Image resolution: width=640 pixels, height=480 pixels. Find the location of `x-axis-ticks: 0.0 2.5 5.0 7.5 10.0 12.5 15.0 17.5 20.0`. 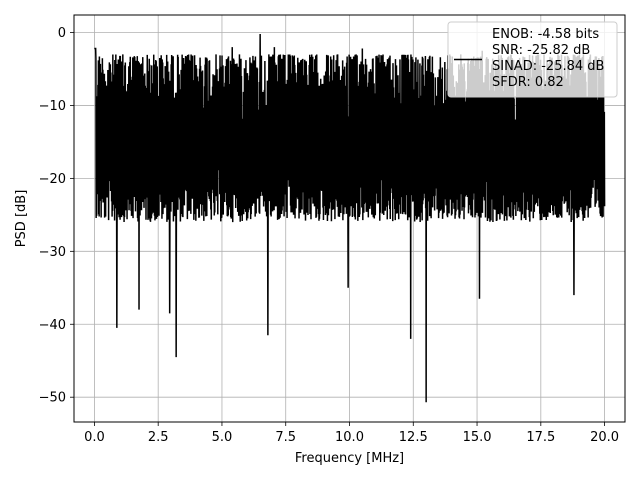

x-axis-ticks: 0.0 2.5 5.0 7.5 10.0 12.5 15.0 17.5 20.0 is located at coordinates (351, 433).